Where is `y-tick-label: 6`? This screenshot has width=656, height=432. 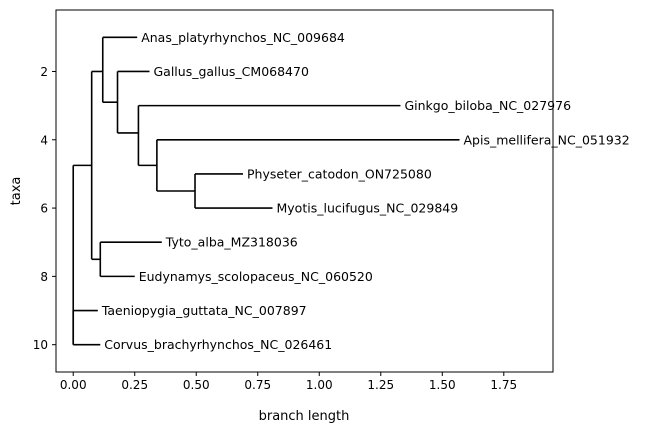 y-tick-label: 6 is located at coordinates (44, 209).